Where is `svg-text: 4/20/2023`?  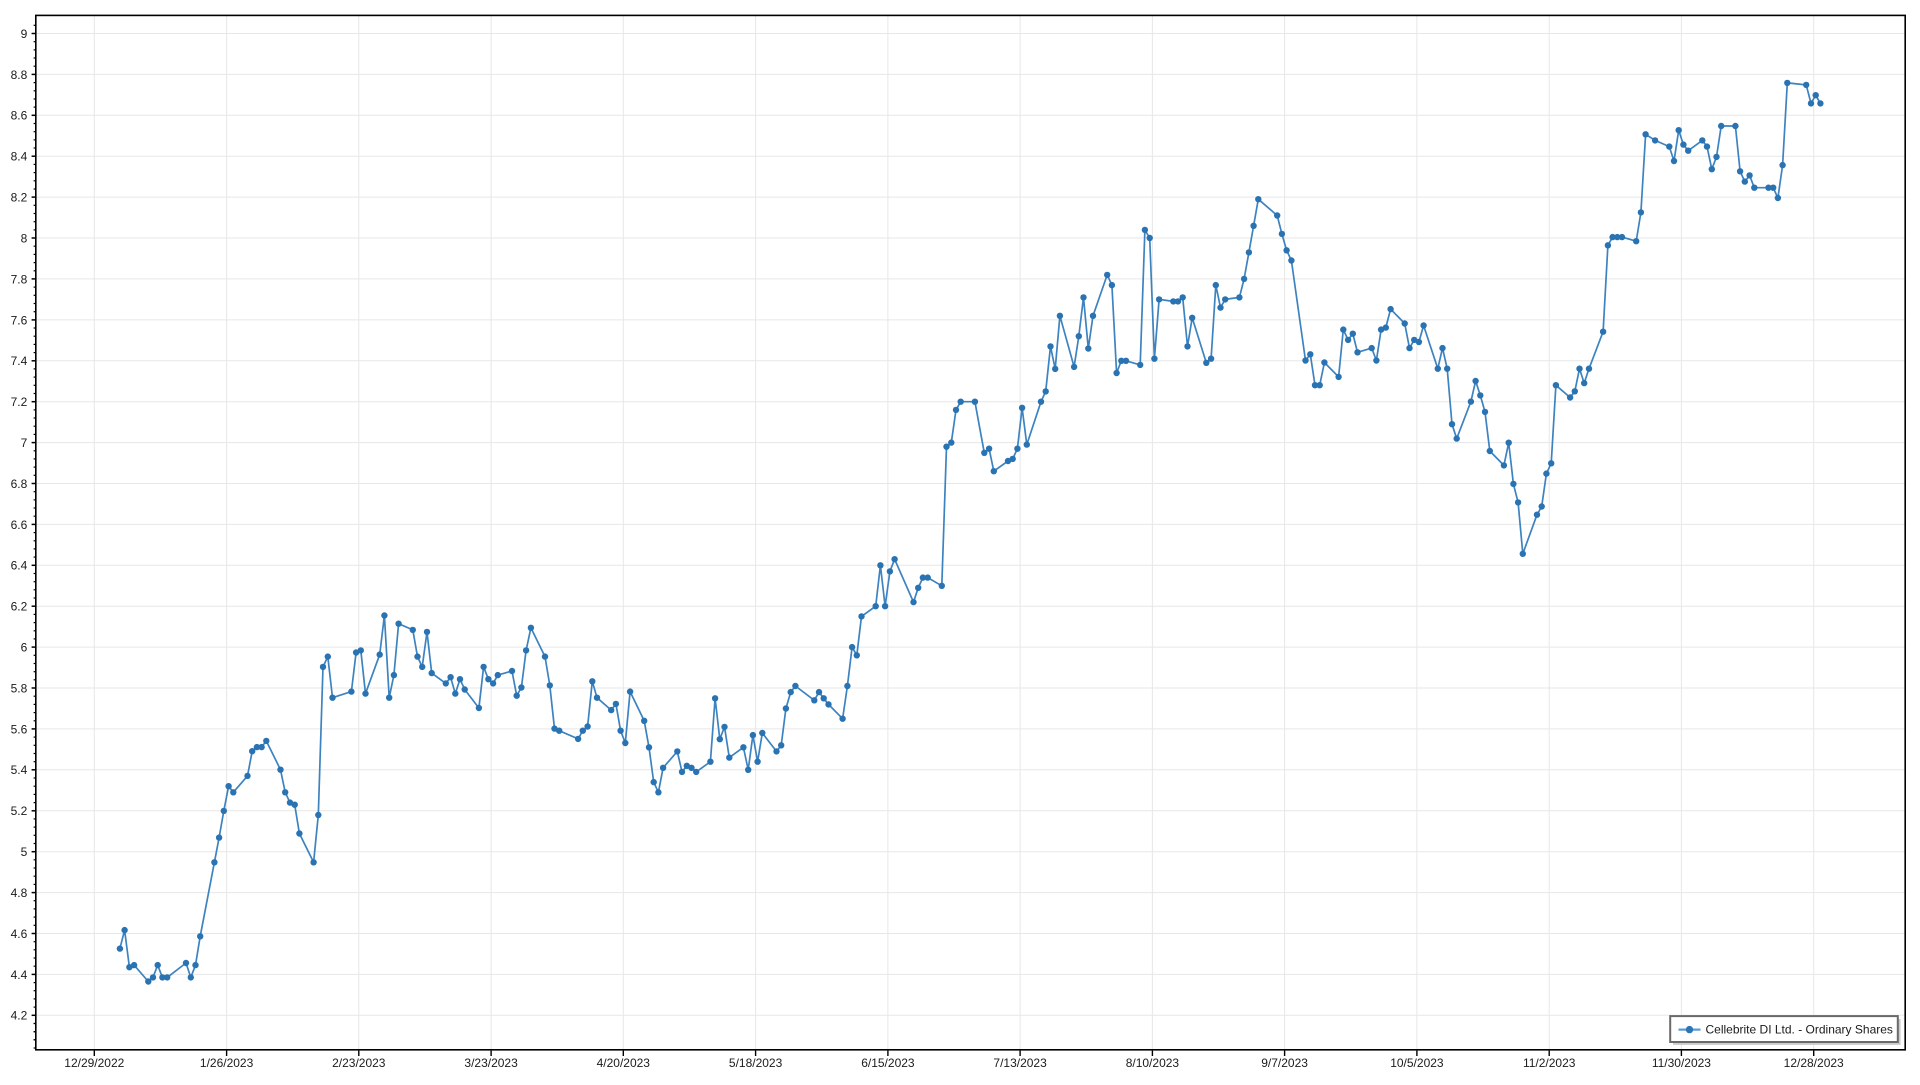 svg-text: 4/20/2023 is located at coordinates (624, 1063).